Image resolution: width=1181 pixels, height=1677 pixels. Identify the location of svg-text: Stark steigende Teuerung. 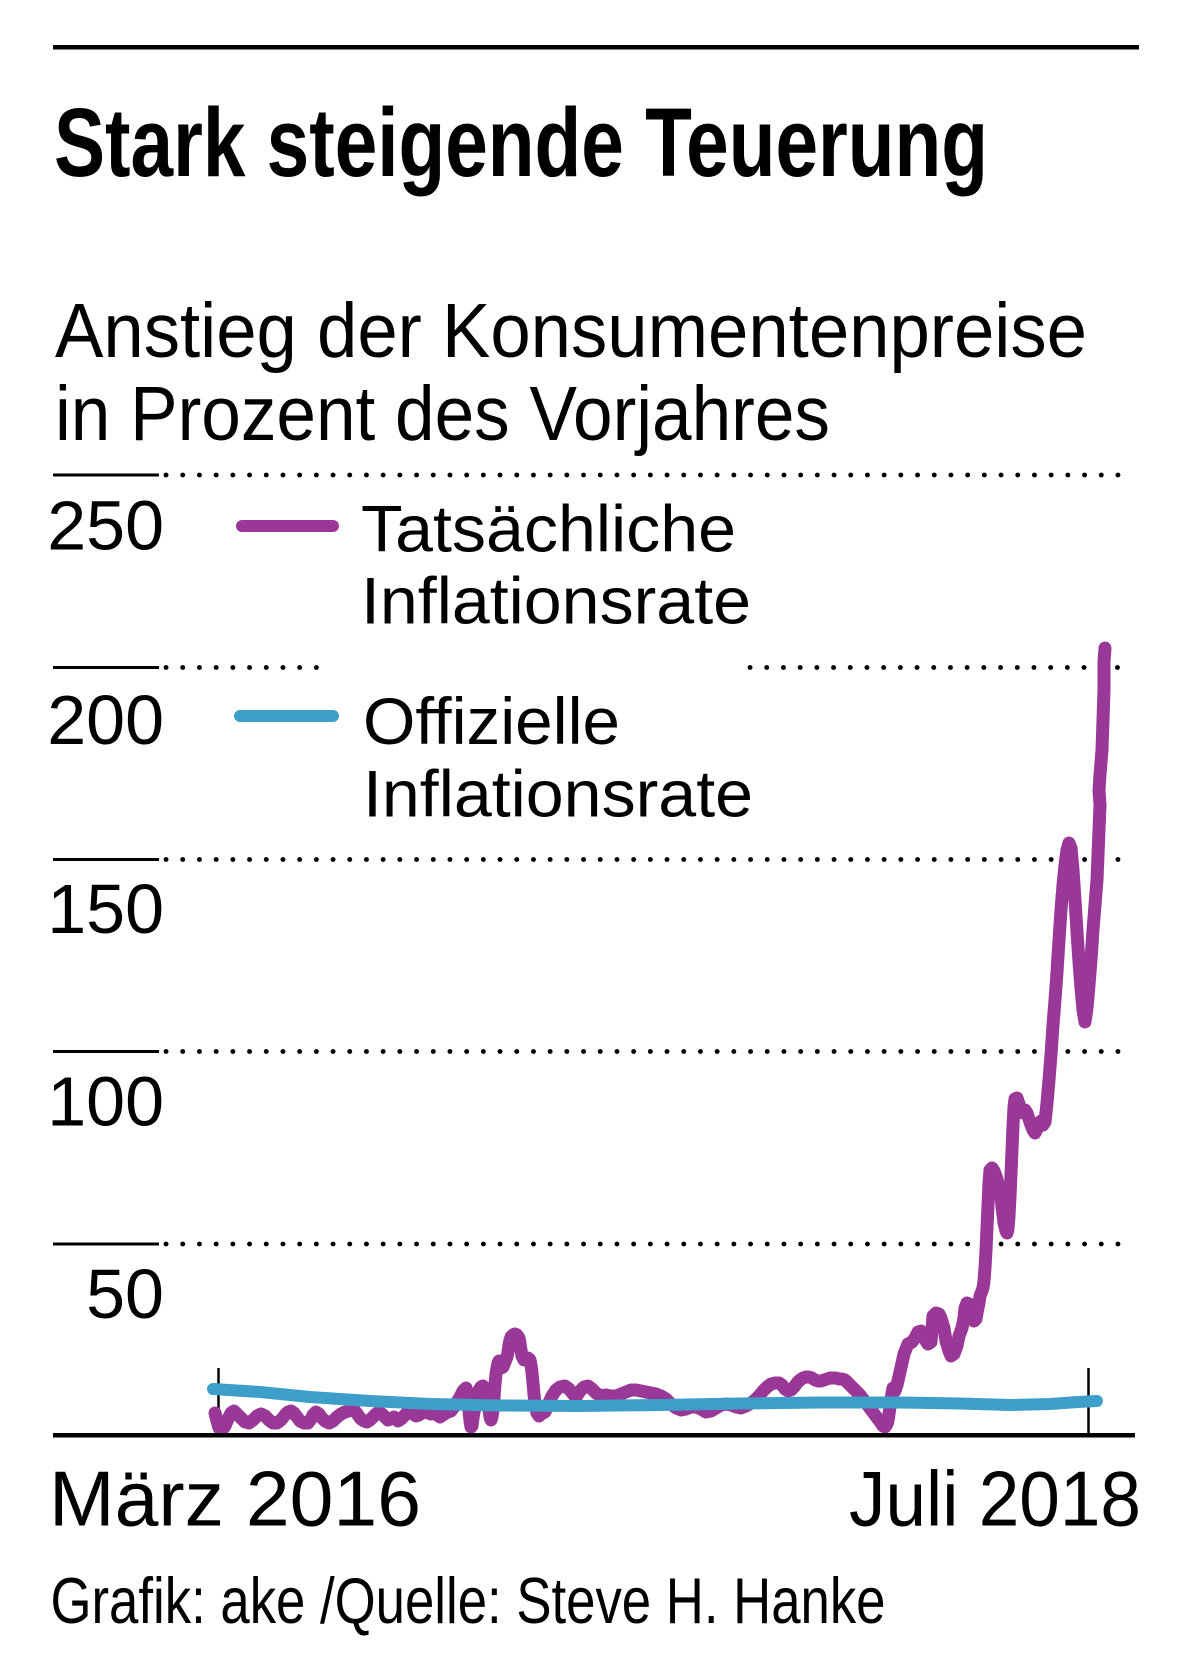
(521, 142).